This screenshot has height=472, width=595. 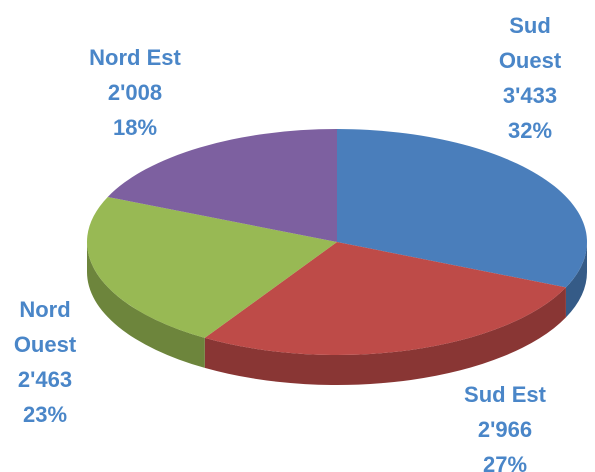 What do you see at coordinates (530, 78) in the screenshot?
I see `slice-label: Sud Ouest 3'433 32%` at bounding box center [530, 78].